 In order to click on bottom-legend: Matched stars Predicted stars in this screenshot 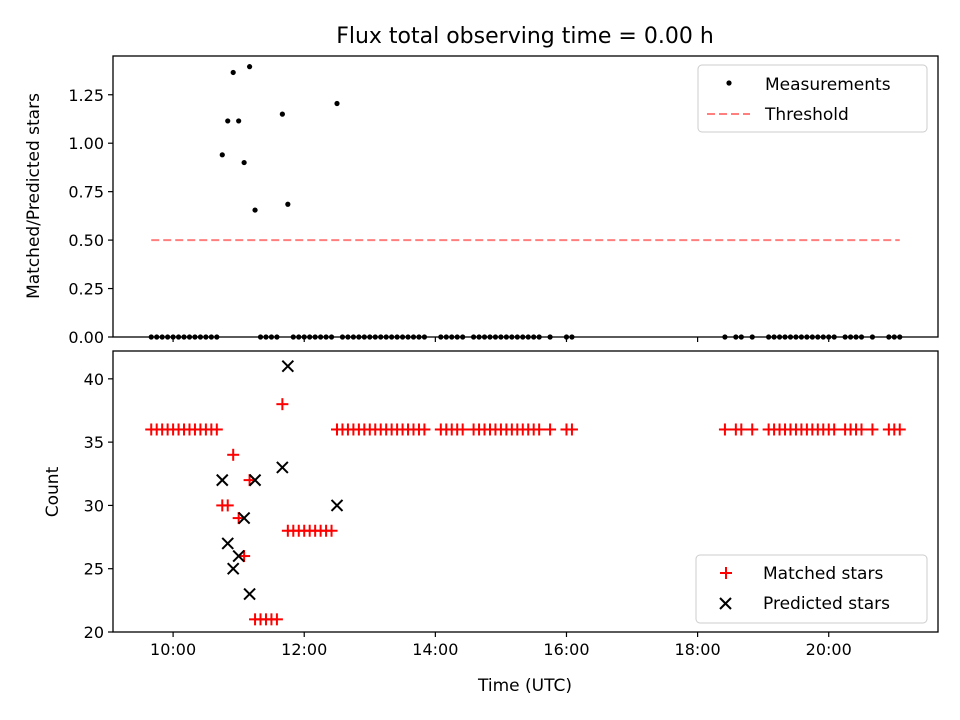, I will do `click(811, 589)`.